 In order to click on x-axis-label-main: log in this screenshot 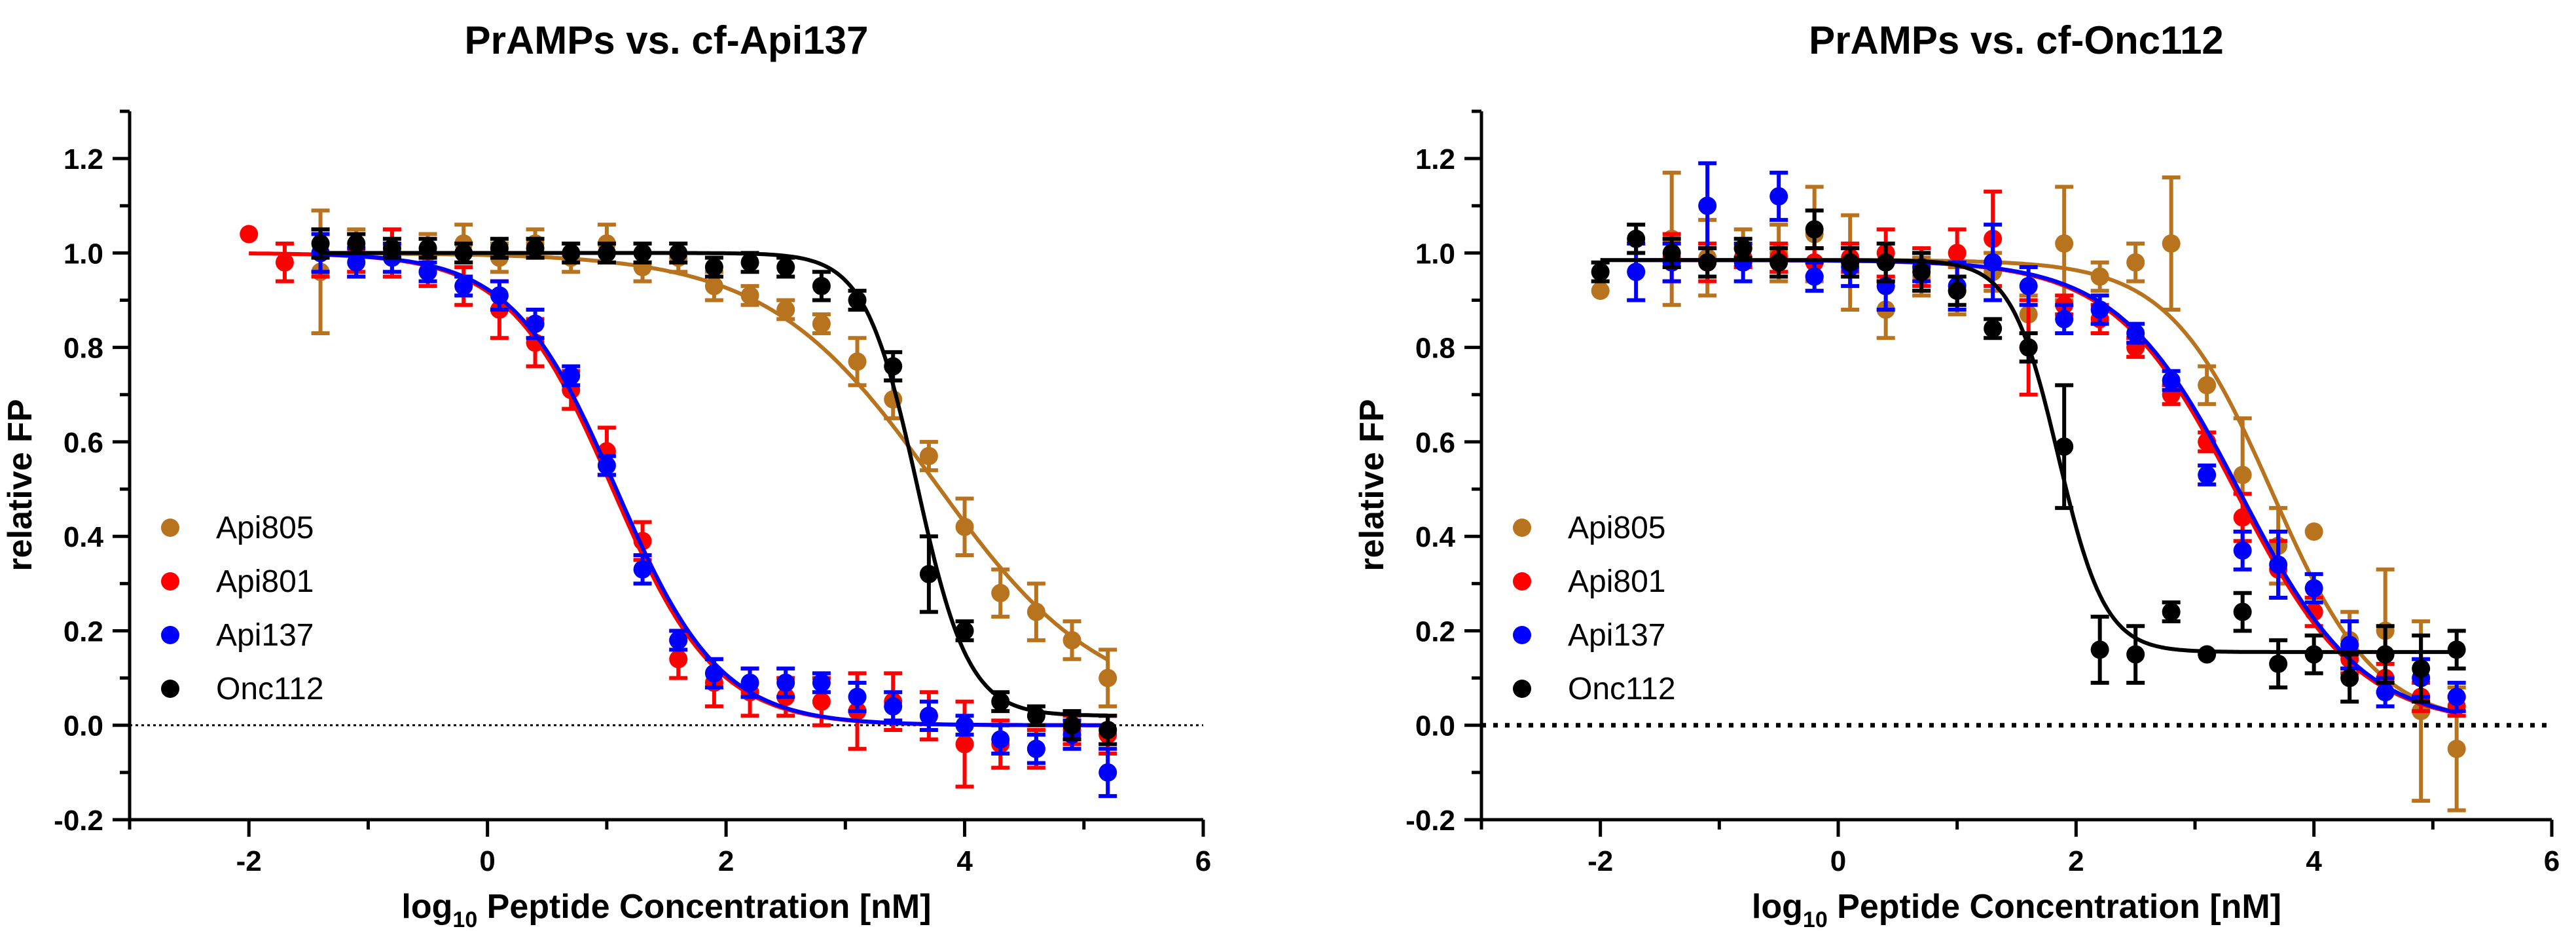, I will do `click(426, 907)`.